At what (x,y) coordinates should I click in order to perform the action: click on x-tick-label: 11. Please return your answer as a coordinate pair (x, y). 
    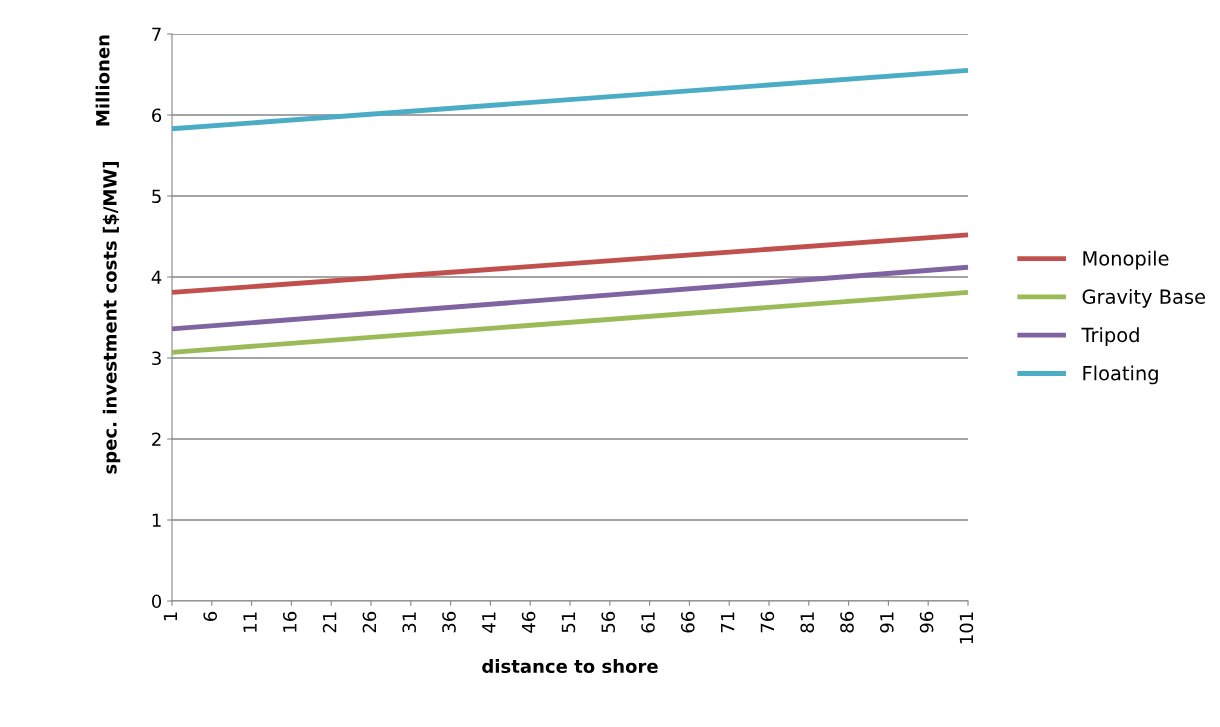
    Looking at the image, I should click on (250, 622).